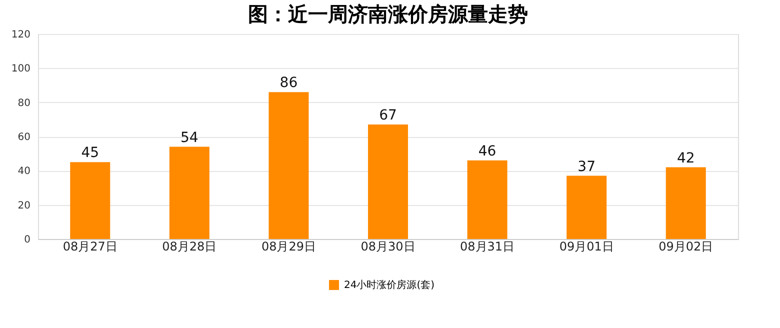 This screenshot has width=780, height=328. I want to click on x-tick-label: 08月30日, so click(388, 247).